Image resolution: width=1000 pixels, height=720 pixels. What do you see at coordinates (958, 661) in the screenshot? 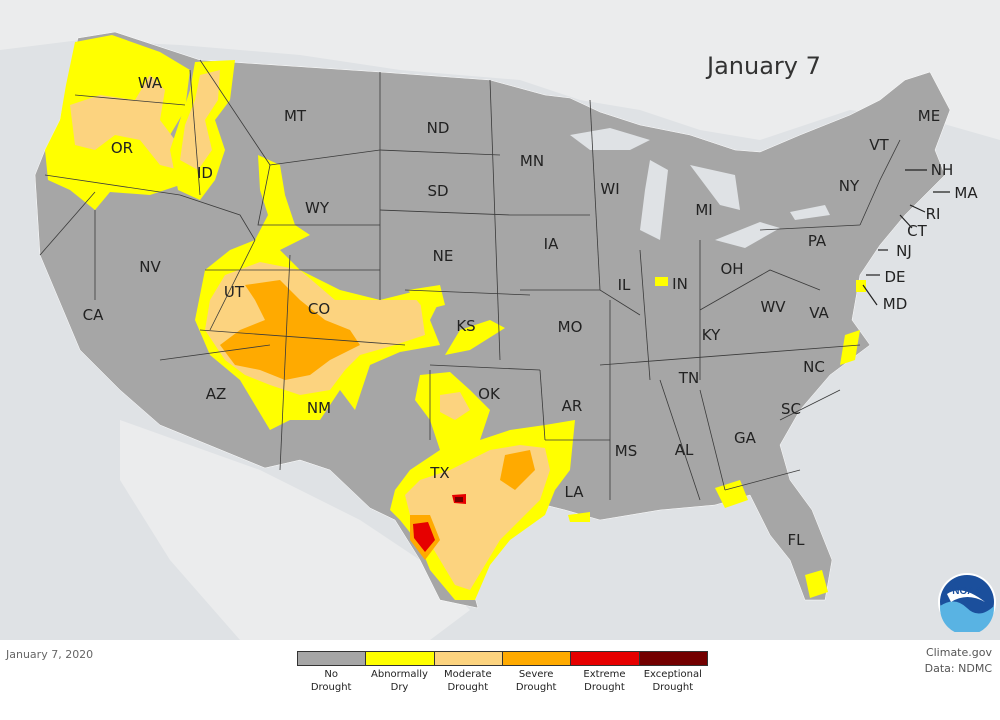
I see `credit-block: Climate.gov Data: NDMC` at bounding box center [958, 661].